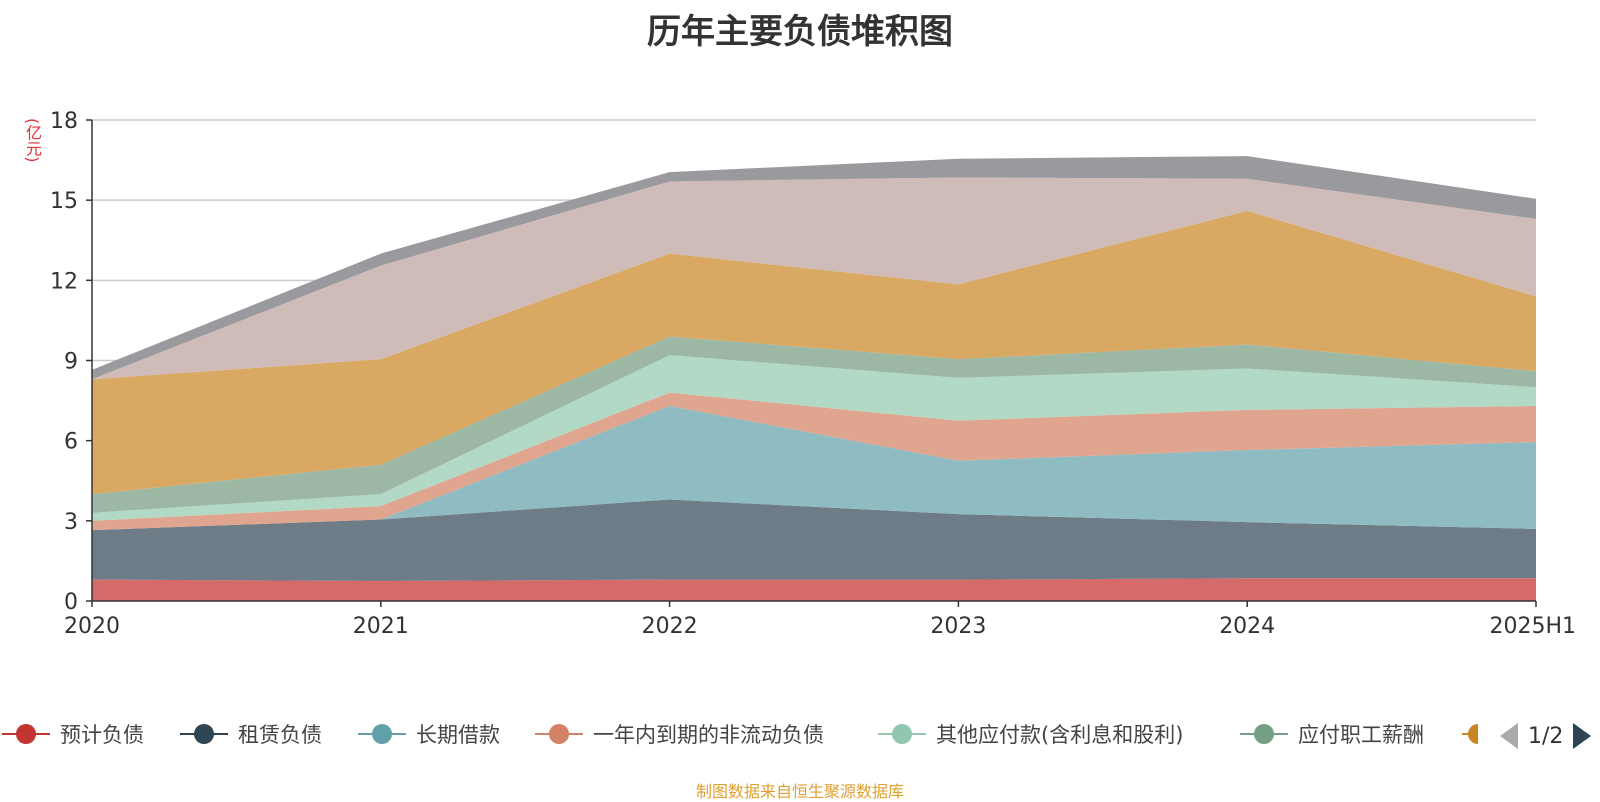  Describe the element at coordinates (71, 362) in the screenshot. I see `y-tick-label: 9` at that location.